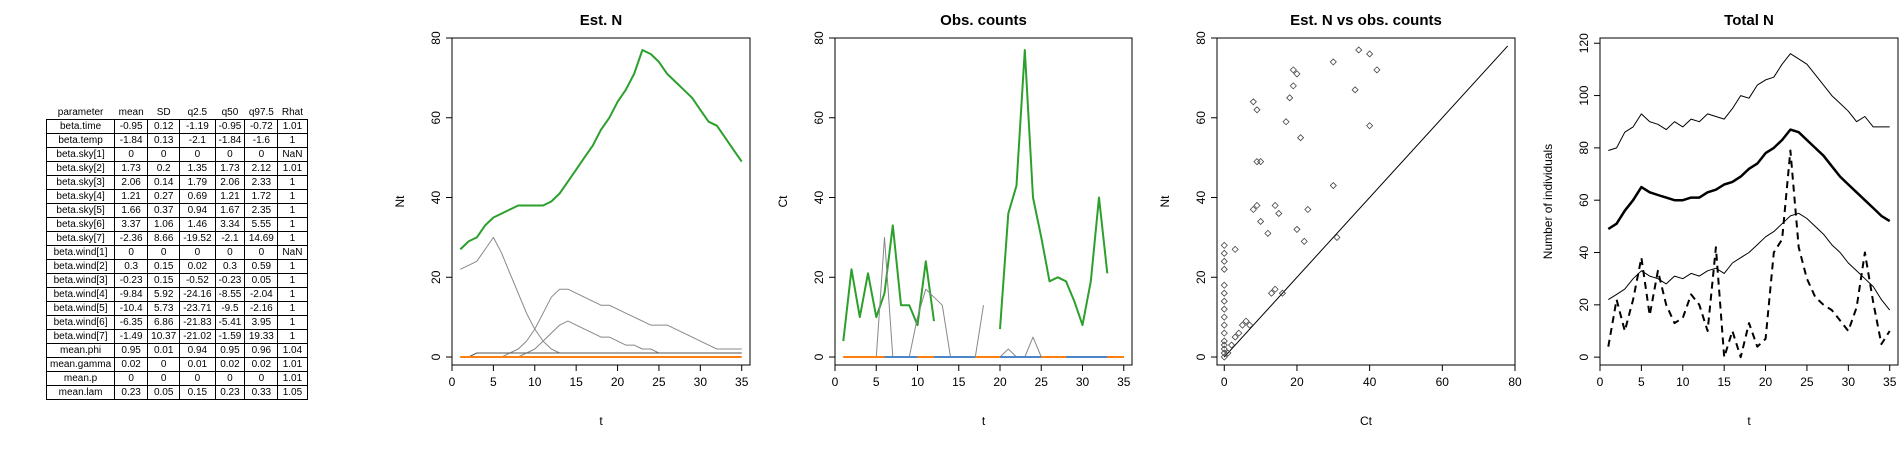 This screenshot has width=1900, height=450. What do you see at coordinates (1515, 382) in the screenshot?
I see `x-tick-label: 80` at bounding box center [1515, 382].